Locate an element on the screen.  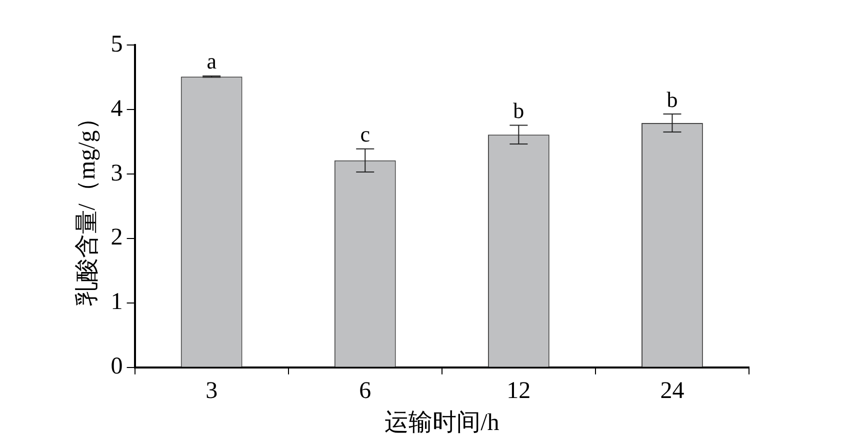
annotation: a is located at coordinates (211, 61).